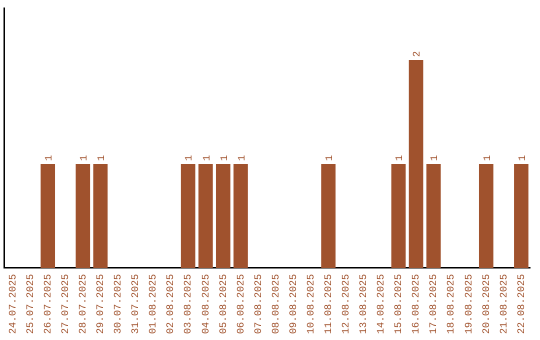 The width and height of the screenshot is (540, 340). What do you see at coordinates (294, 304) in the screenshot?
I see `x-tick-label: 09.08.2025` at bounding box center [294, 304].